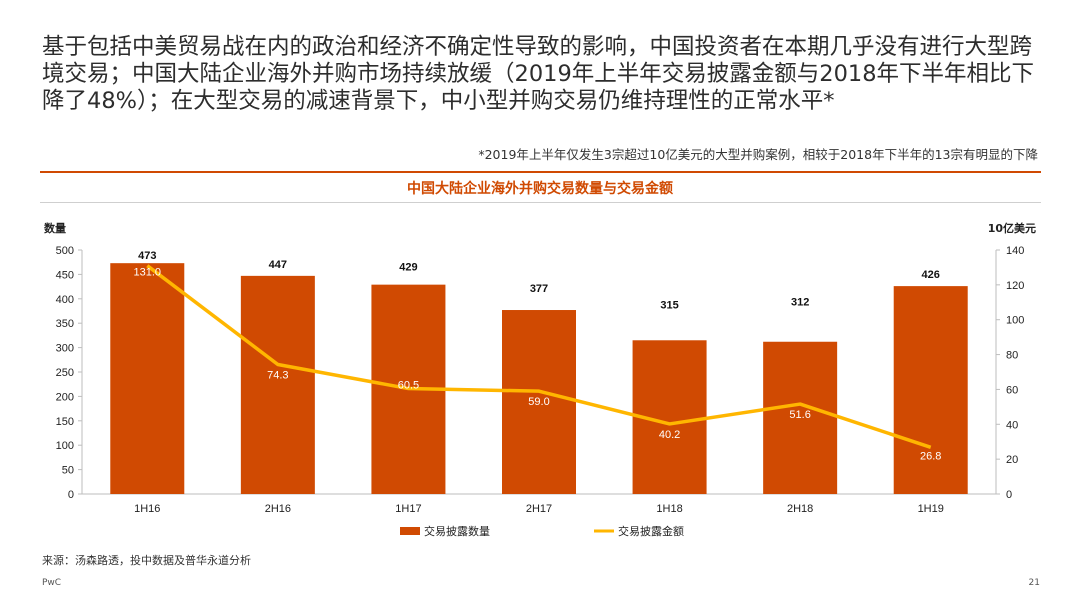 The image size is (1080, 608). Describe the element at coordinates (540, 172) in the screenshot. I see `header-divider` at that location.